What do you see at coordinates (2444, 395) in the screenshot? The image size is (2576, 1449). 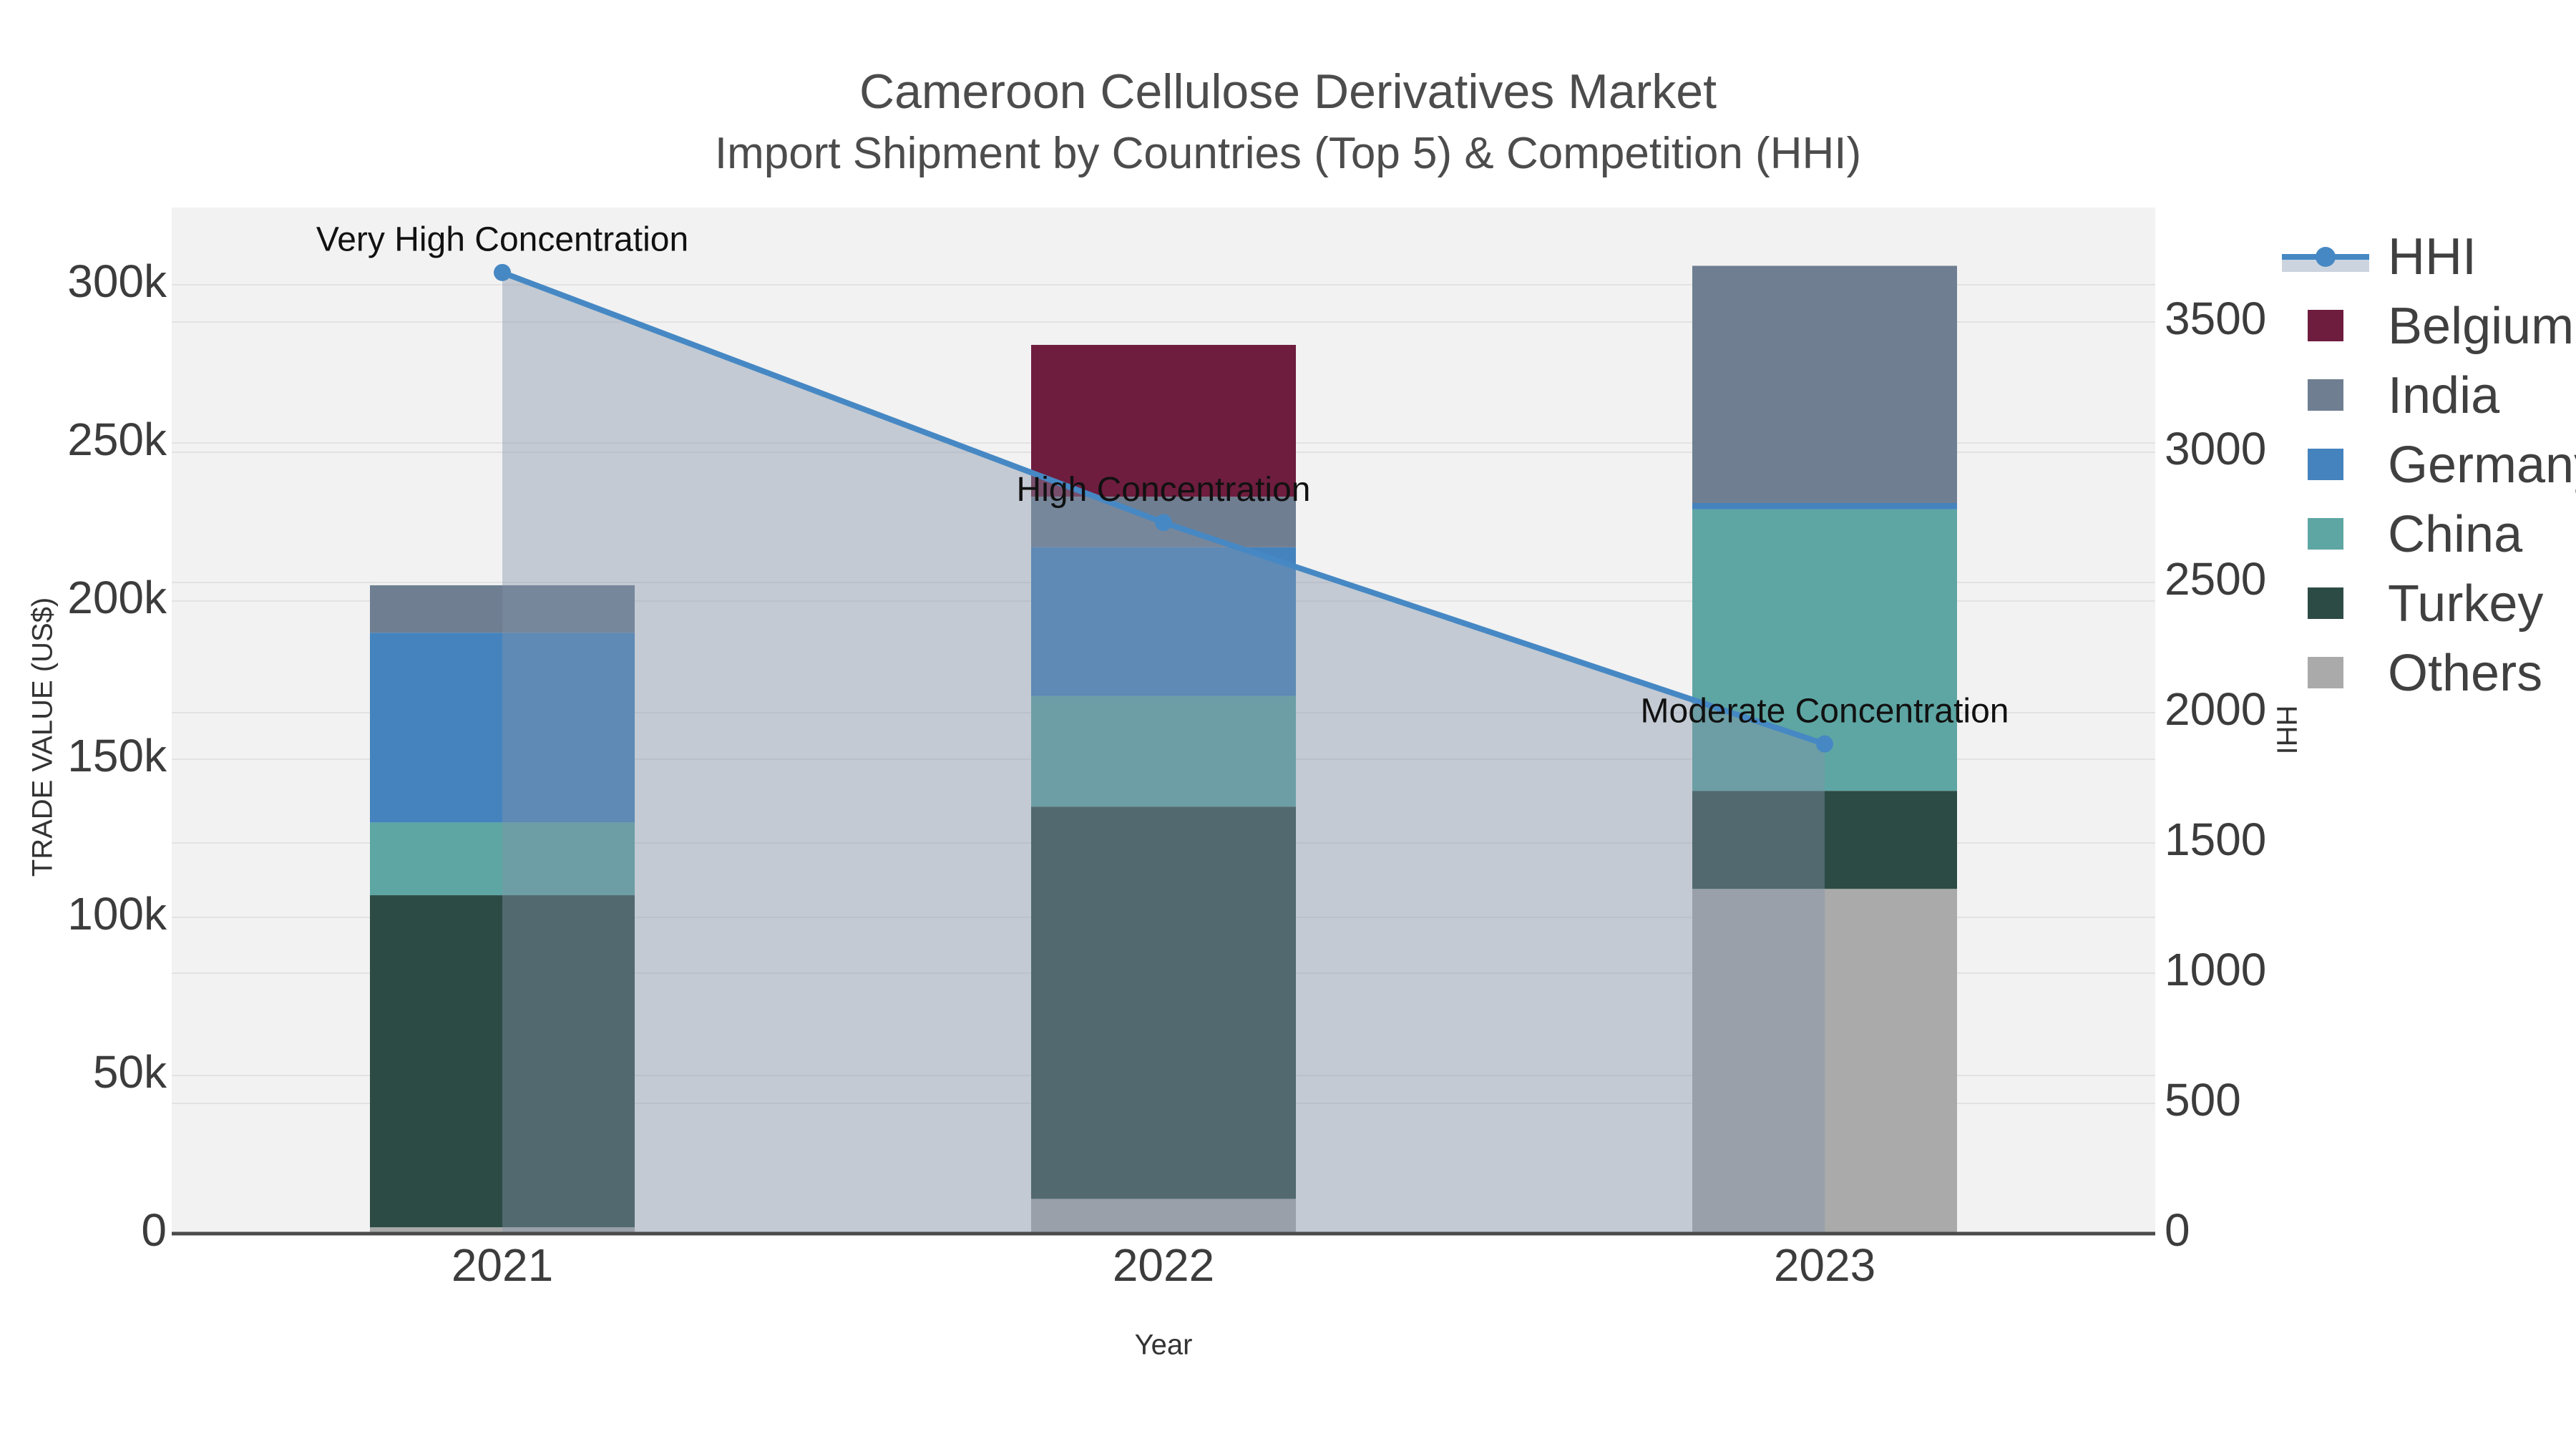 I see `legend-item-label: India` at bounding box center [2444, 395].